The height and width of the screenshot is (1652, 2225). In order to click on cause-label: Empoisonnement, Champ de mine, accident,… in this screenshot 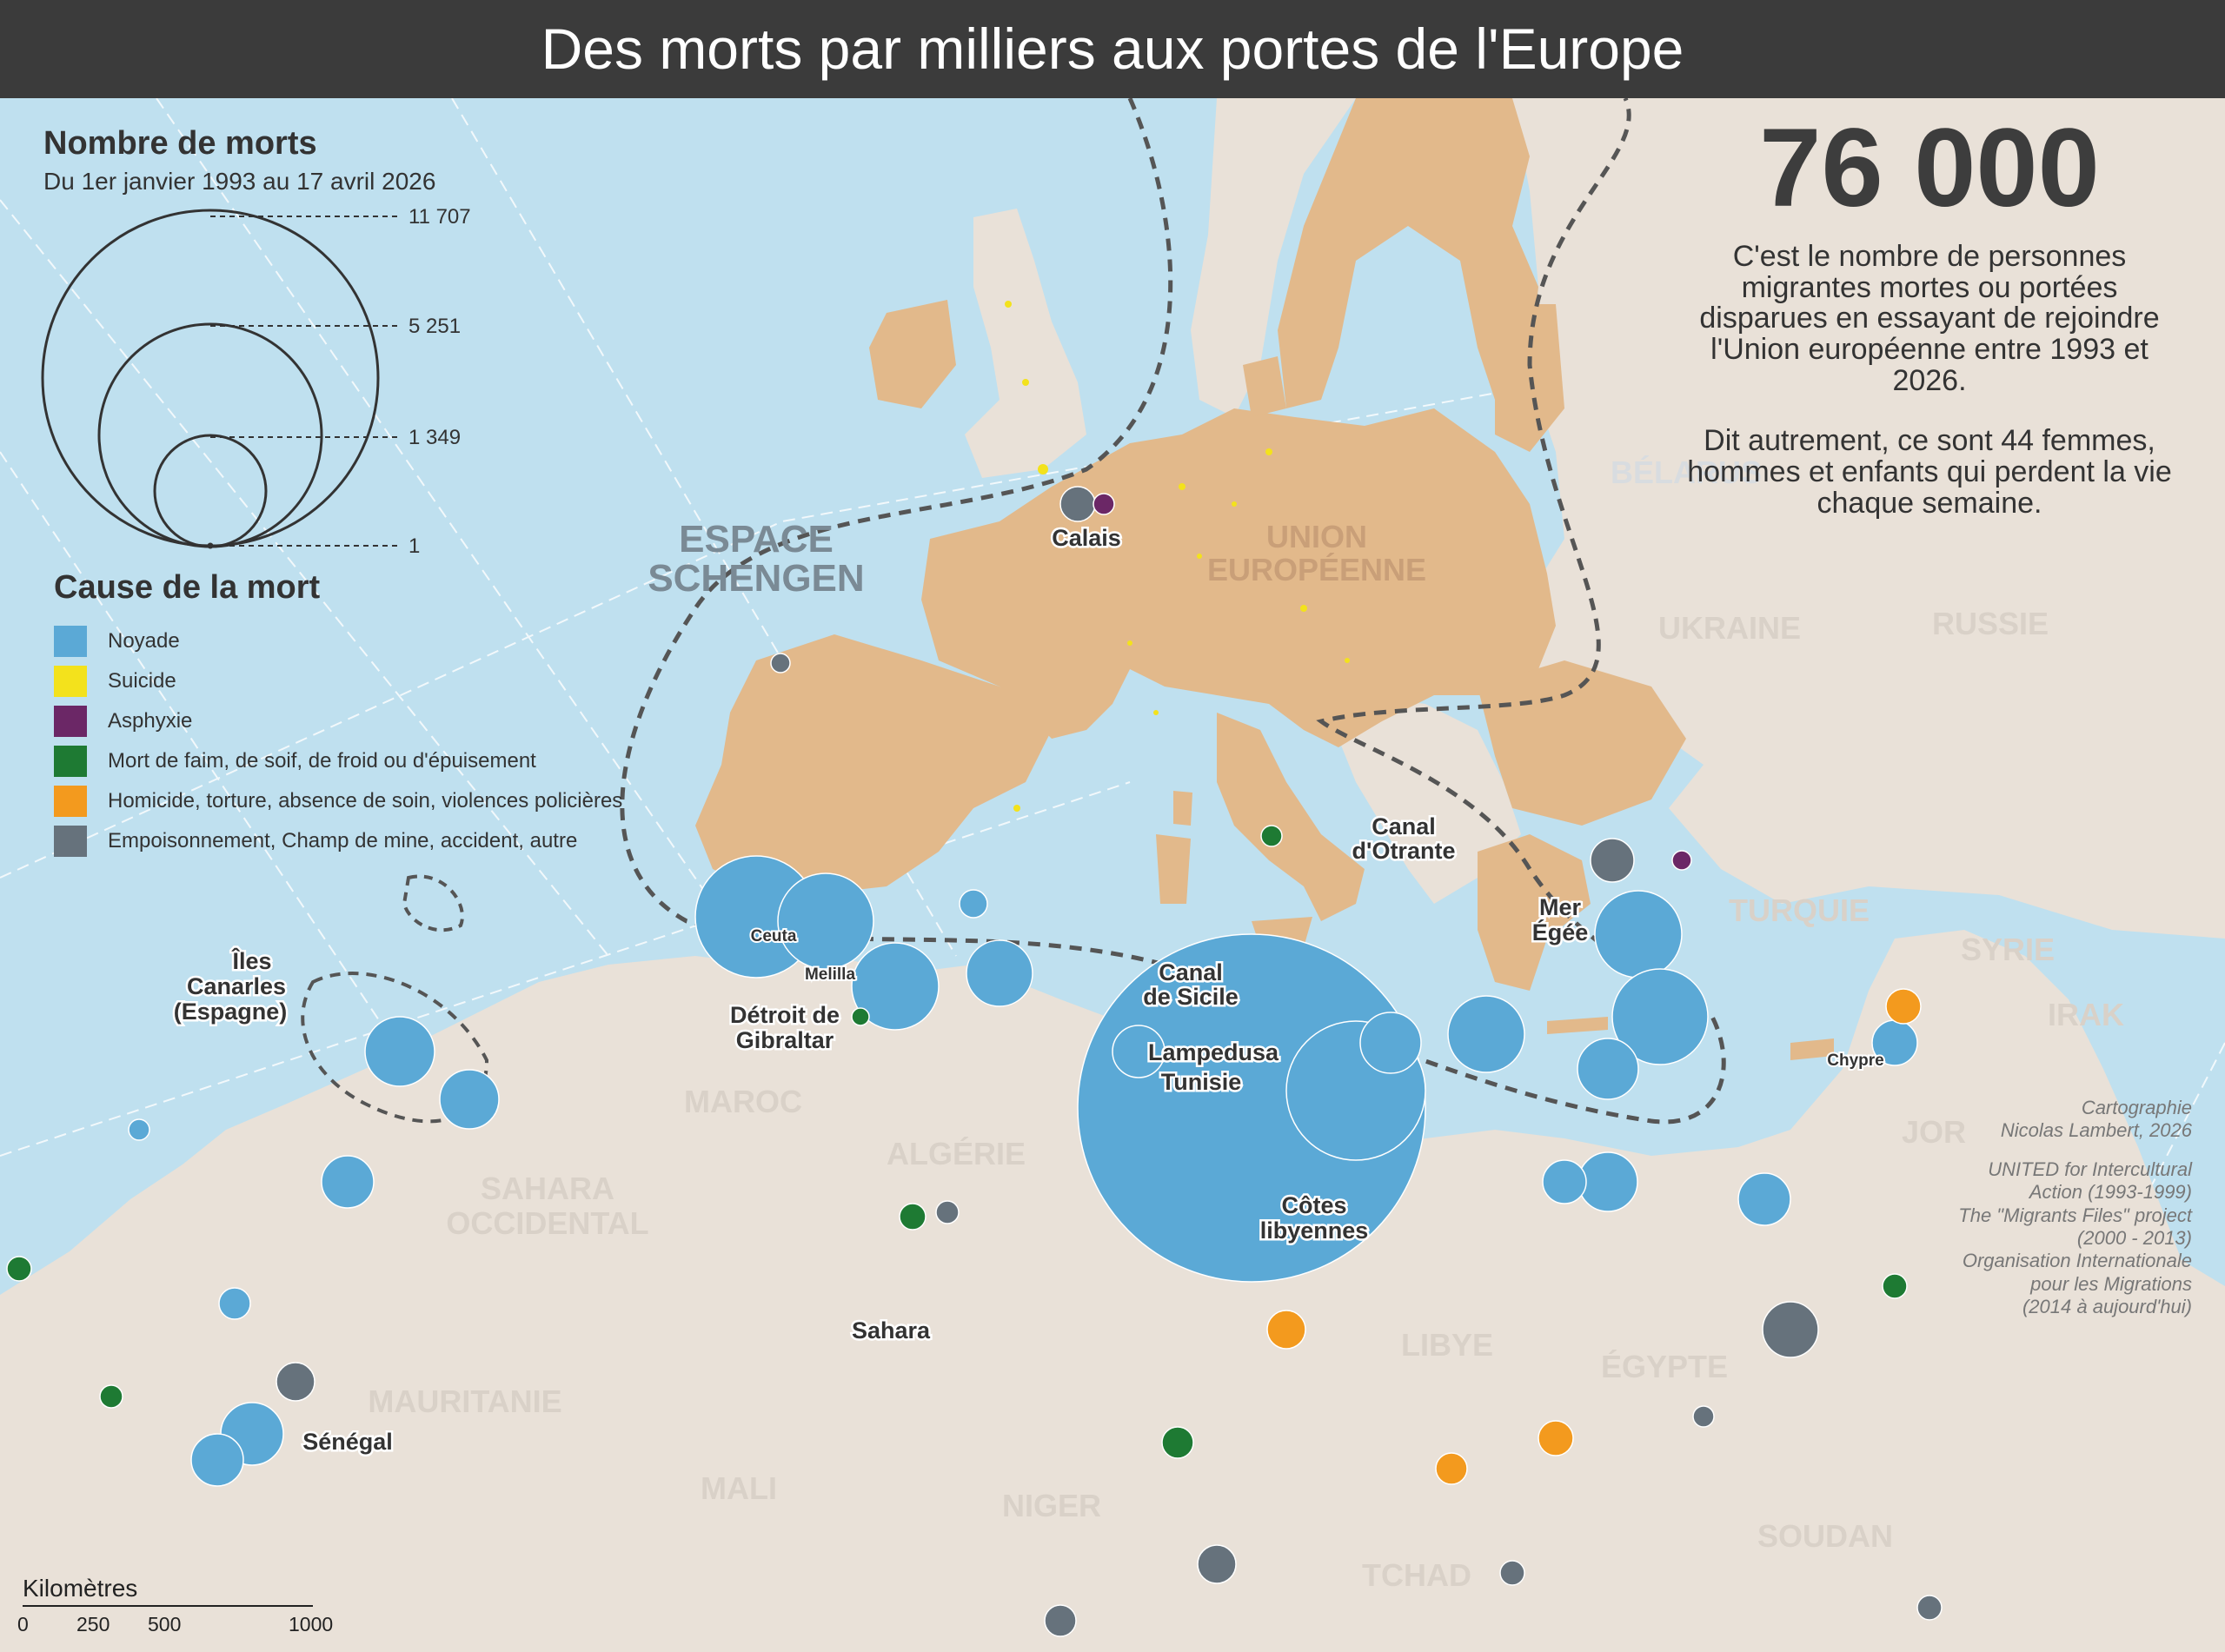, I will do `click(343, 841)`.